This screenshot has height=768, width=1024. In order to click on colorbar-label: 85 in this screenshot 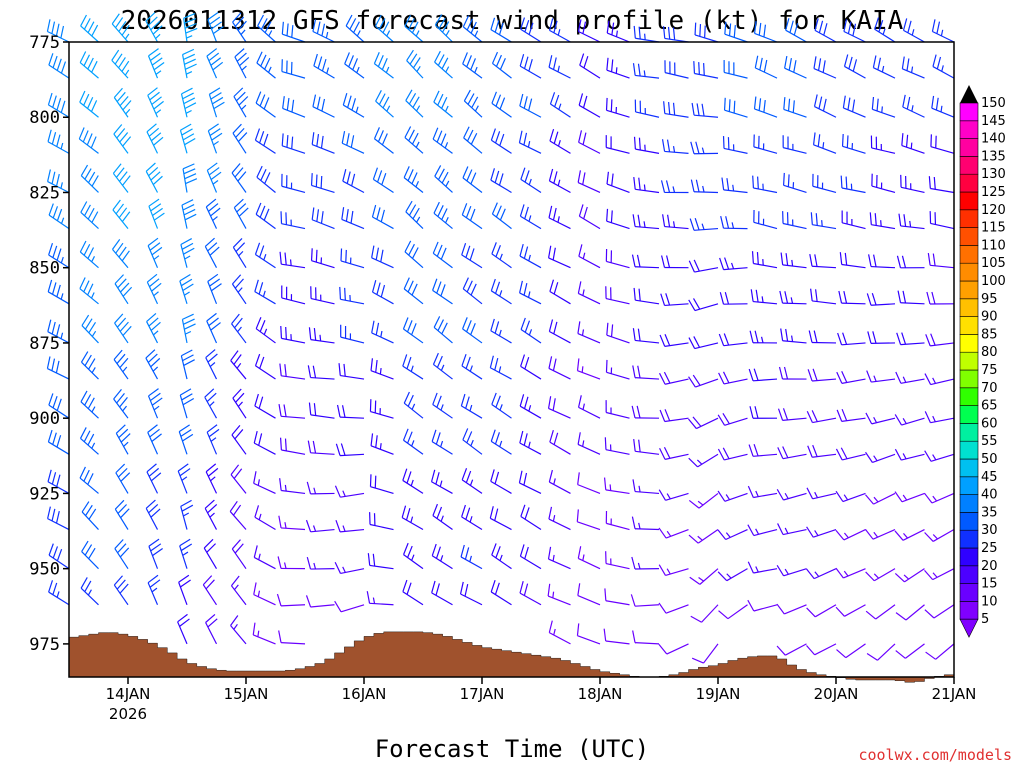, I will do `click(989, 334)`.